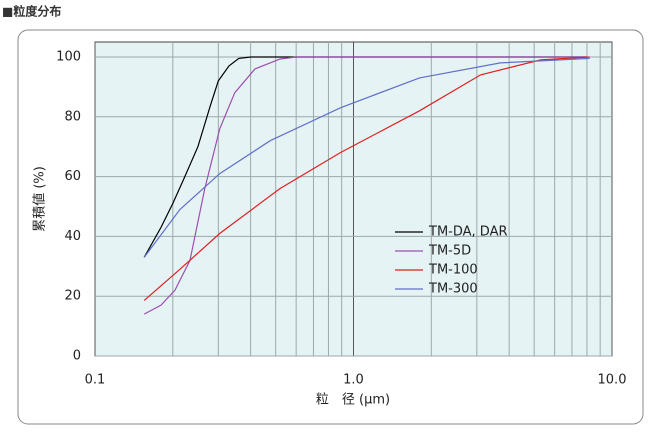 The width and height of the screenshot is (661, 438). I want to click on x-tick-label: 0.1, so click(95, 380).